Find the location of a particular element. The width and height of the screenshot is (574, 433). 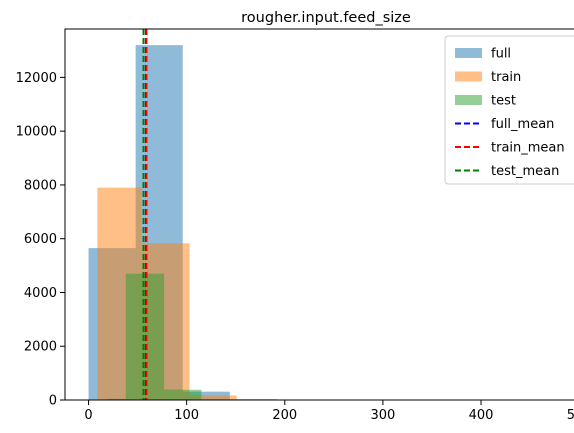

x-tick-label: 300 is located at coordinates (382, 415).